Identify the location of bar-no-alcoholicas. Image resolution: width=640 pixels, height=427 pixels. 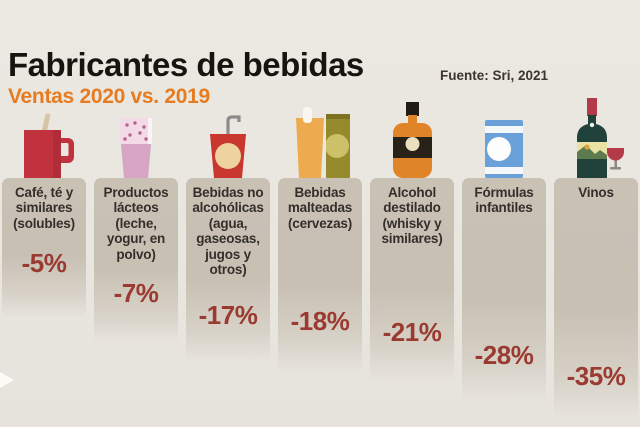
(228, 270).